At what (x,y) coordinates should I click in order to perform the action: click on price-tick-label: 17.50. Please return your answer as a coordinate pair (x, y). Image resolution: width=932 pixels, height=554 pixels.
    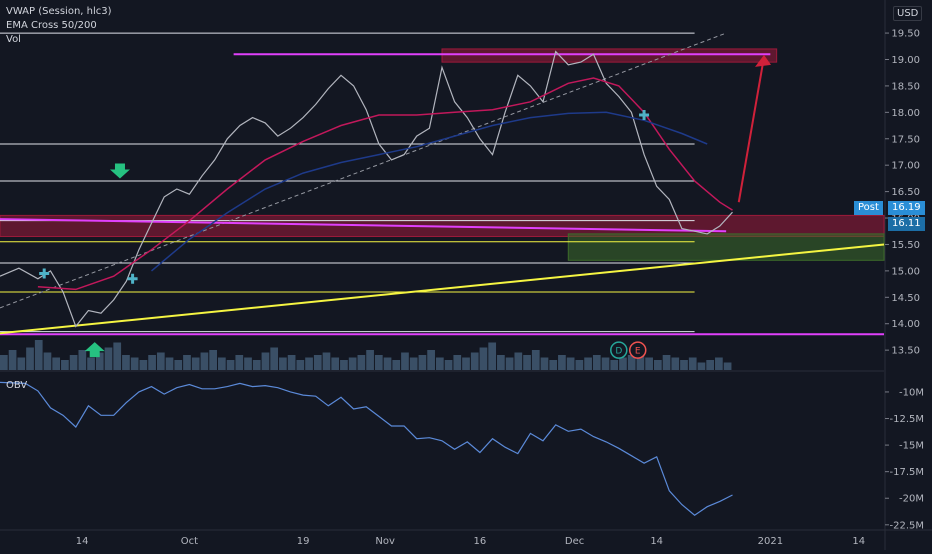
    Looking at the image, I should click on (905, 139).